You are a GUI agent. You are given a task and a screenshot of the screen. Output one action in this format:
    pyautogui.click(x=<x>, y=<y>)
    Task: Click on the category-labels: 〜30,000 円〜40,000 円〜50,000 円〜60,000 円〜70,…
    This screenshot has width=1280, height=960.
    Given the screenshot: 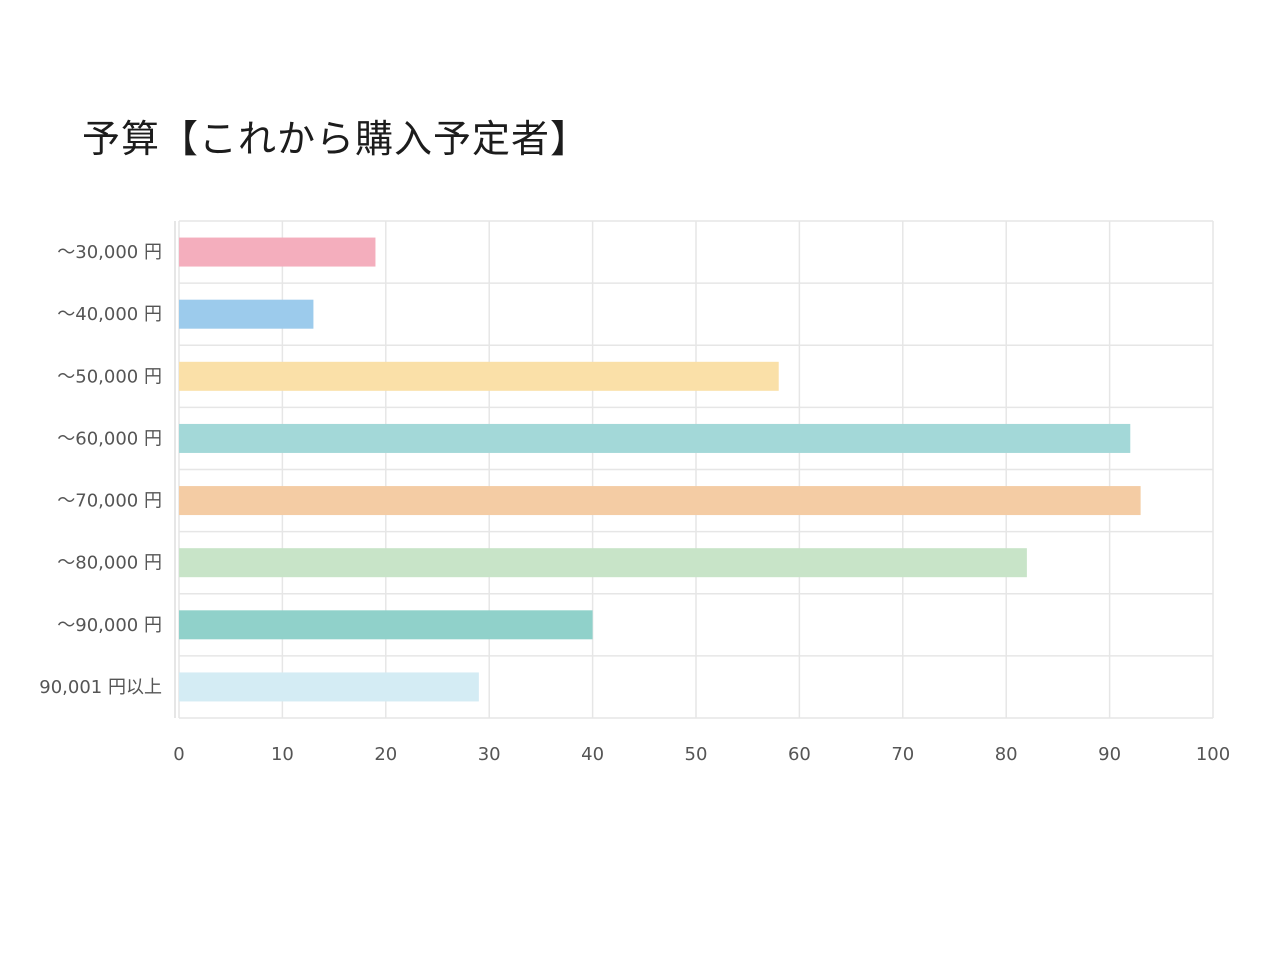 What is the action you would take?
    pyautogui.click(x=100, y=470)
    